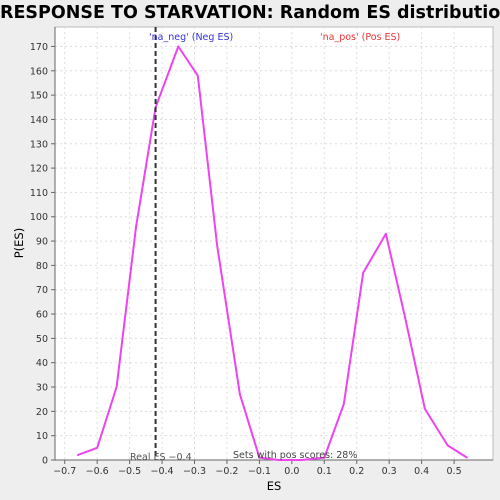 This screenshot has width=500, height=500. Describe the element at coordinates (274, 486) in the screenshot. I see `x-axis-label: ES` at that location.